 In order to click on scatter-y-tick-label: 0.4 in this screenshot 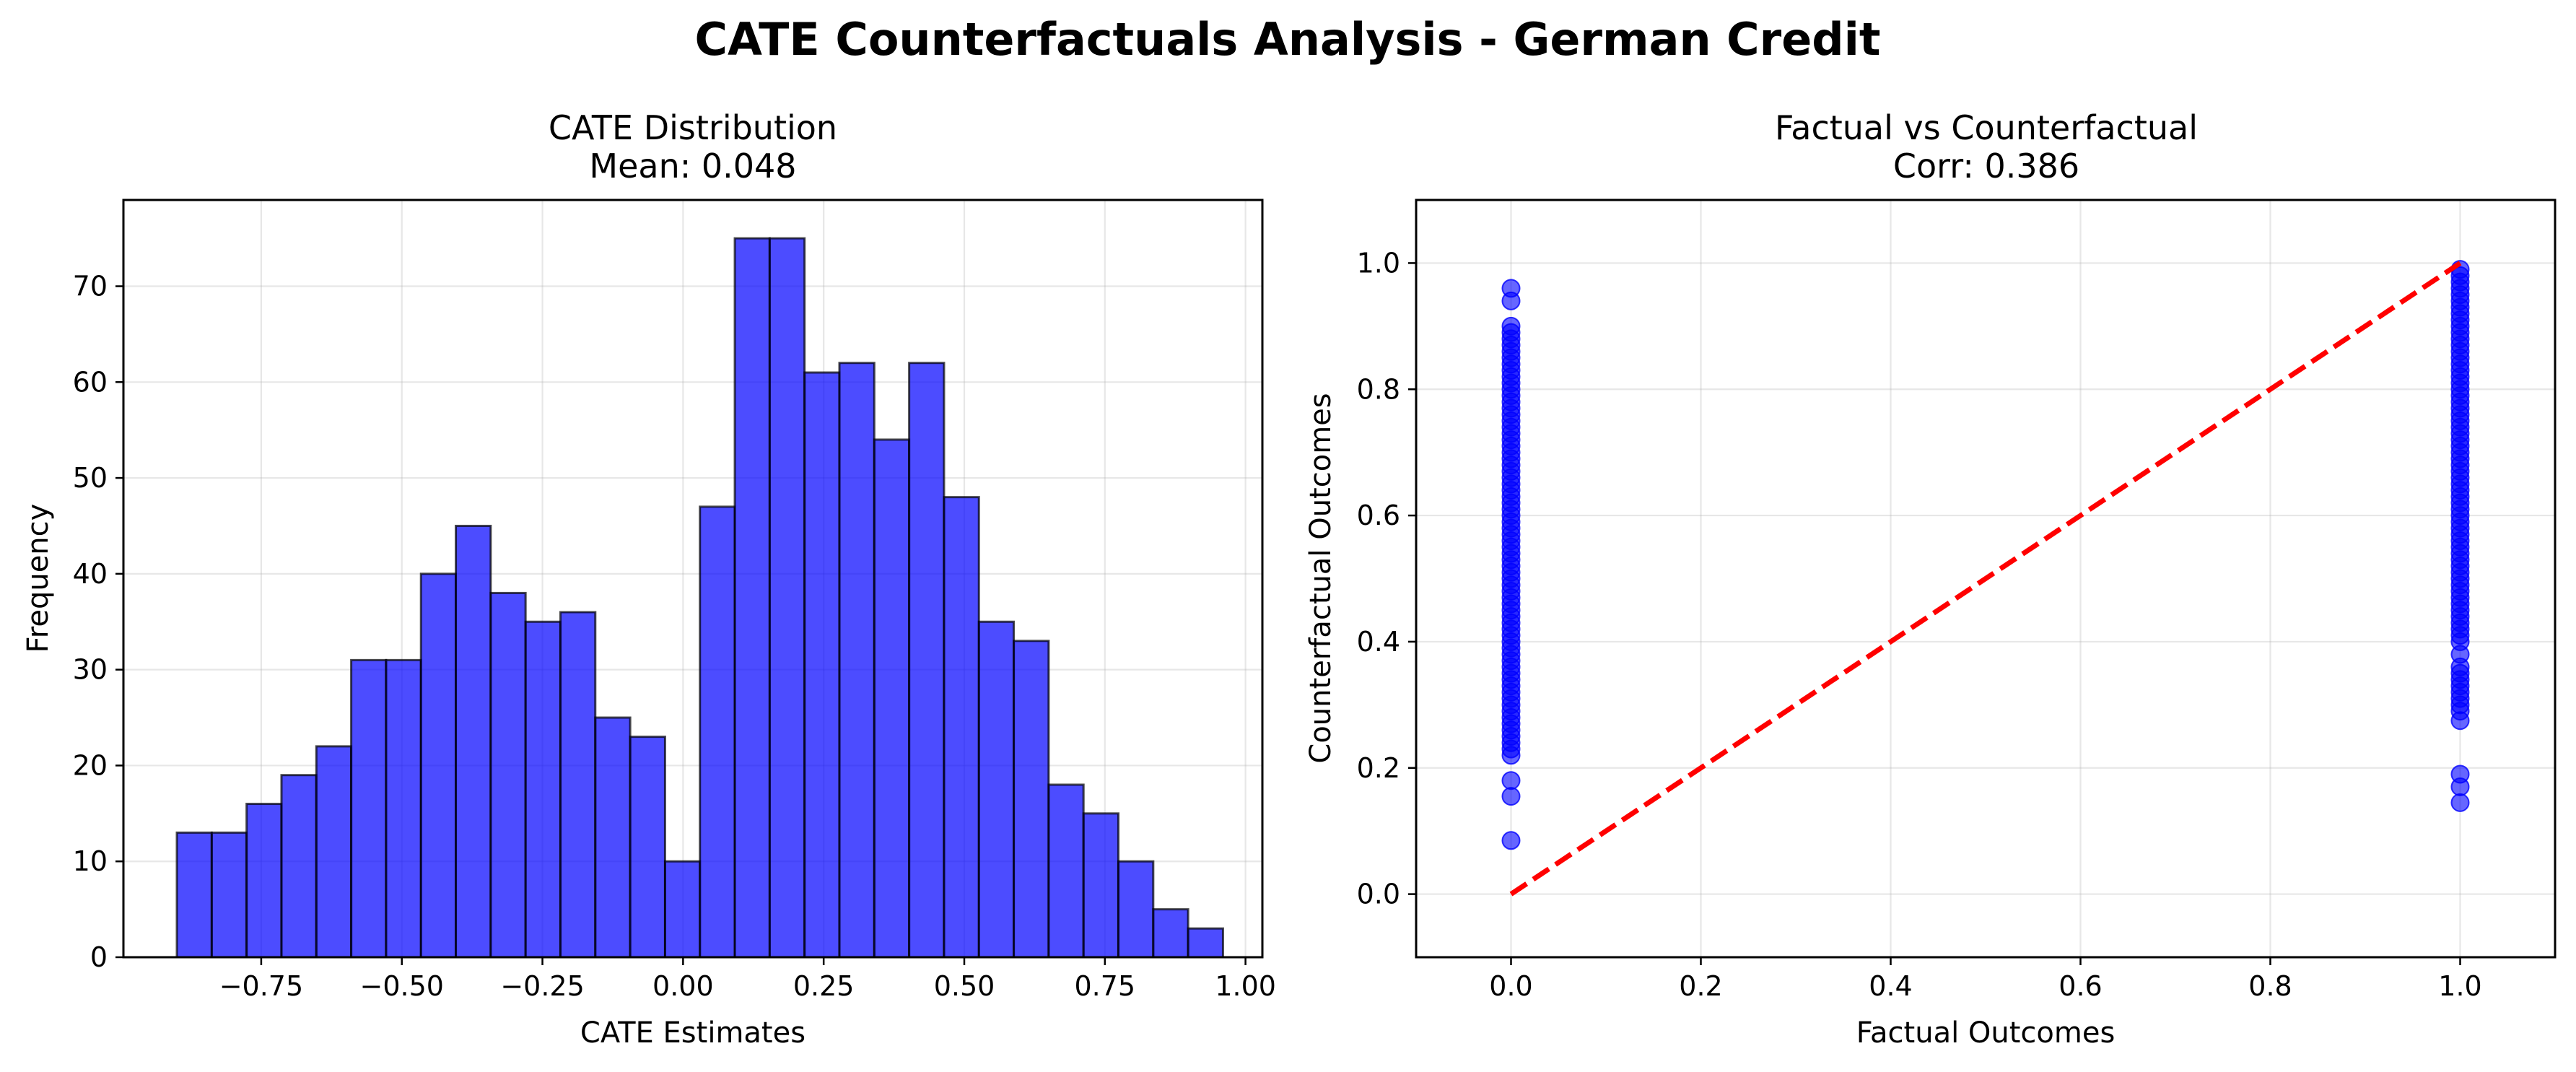, I will do `click(1378, 642)`.